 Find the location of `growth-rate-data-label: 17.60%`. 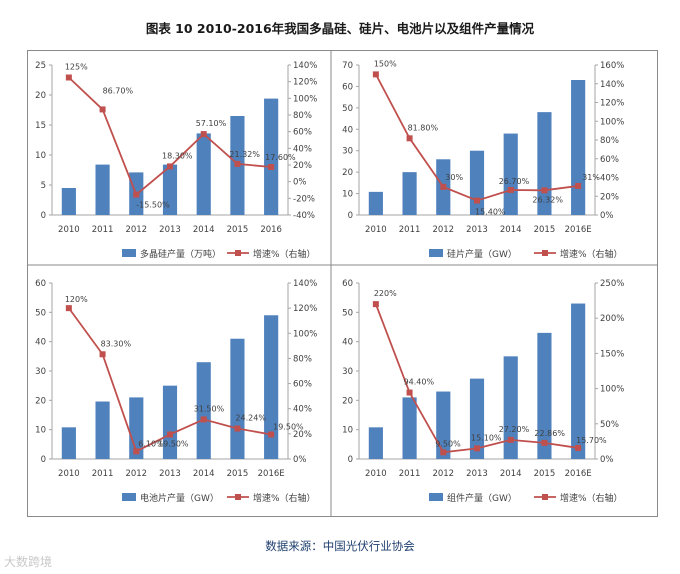

growth-rate-data-label: 17.60% is located at coordinates (280, 157).